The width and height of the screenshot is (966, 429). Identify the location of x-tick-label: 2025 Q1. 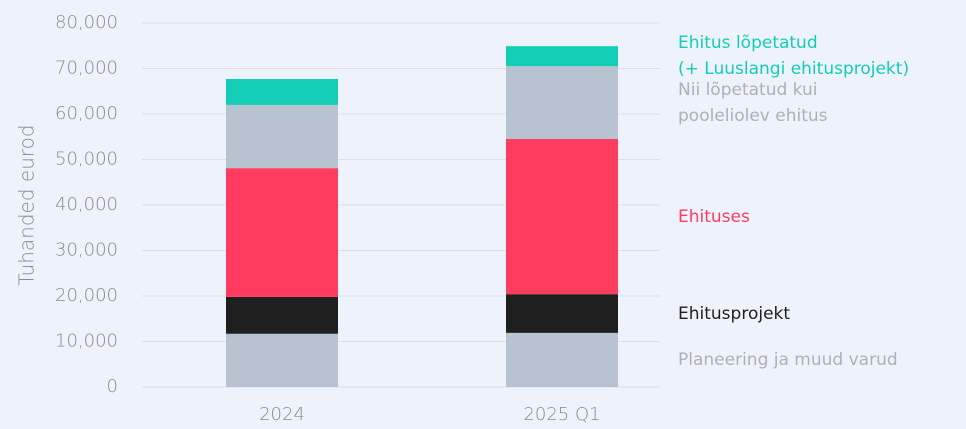
(561, 414).